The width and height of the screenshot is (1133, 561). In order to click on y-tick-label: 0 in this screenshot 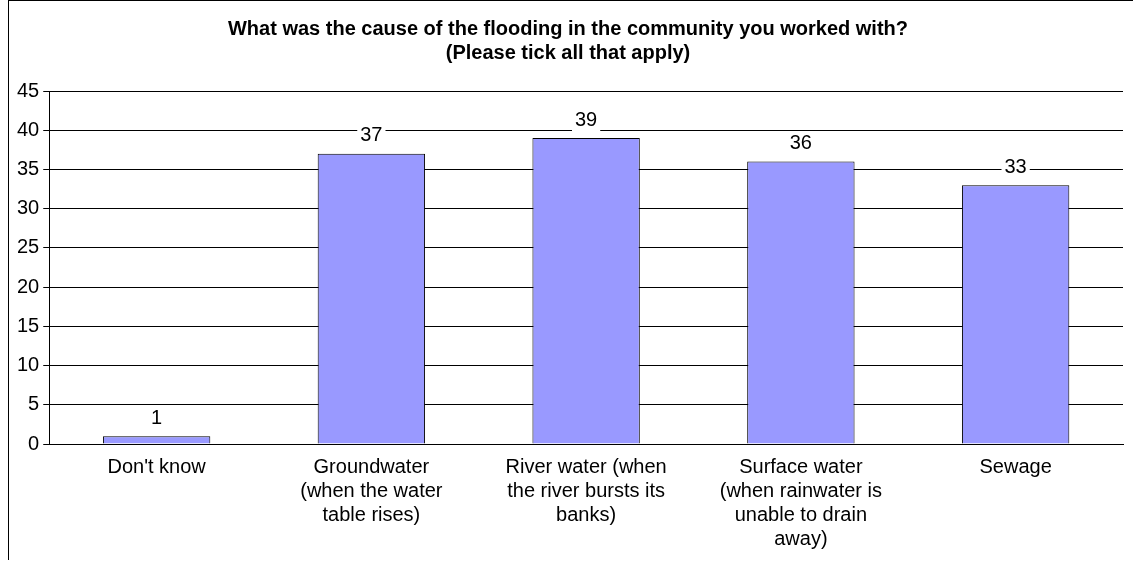, I will do `click(34, 442)`.